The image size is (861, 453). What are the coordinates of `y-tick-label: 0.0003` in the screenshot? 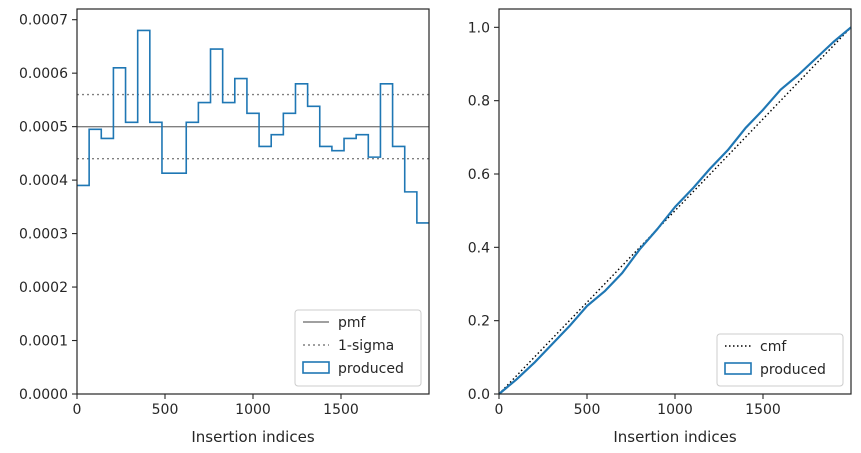 It's located at (43, 235).